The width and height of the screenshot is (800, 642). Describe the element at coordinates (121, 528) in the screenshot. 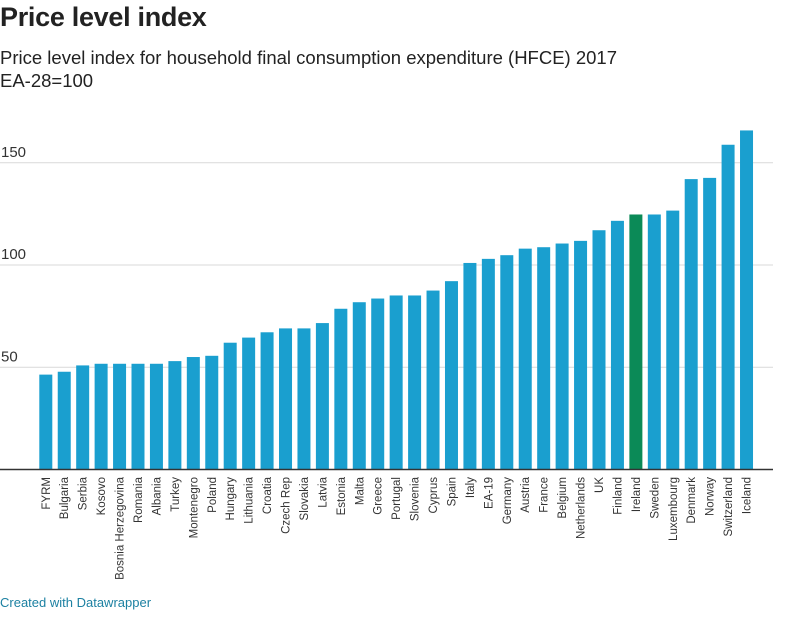

I see `x-tick-label: Bosnia Herzegovina` at that location.